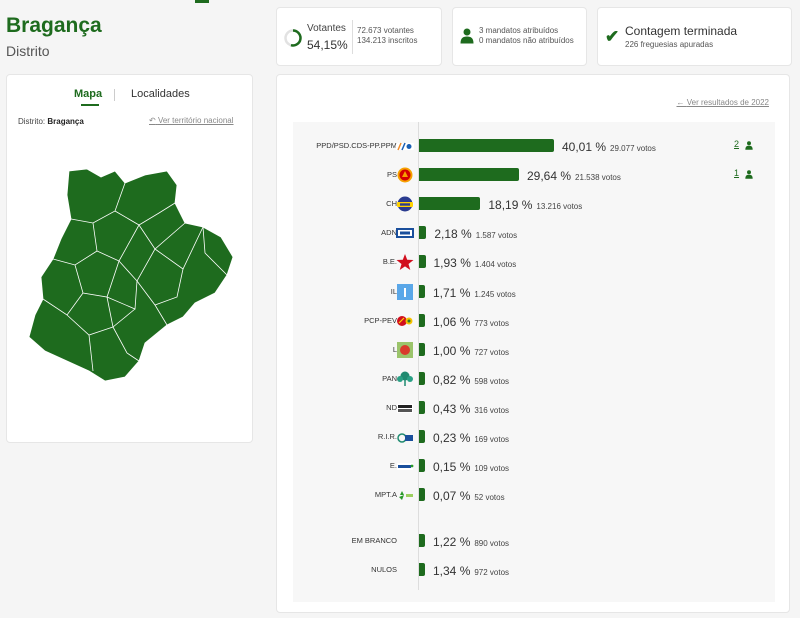  I want to click on result-percent: 0,23 %, so click(452, 438).